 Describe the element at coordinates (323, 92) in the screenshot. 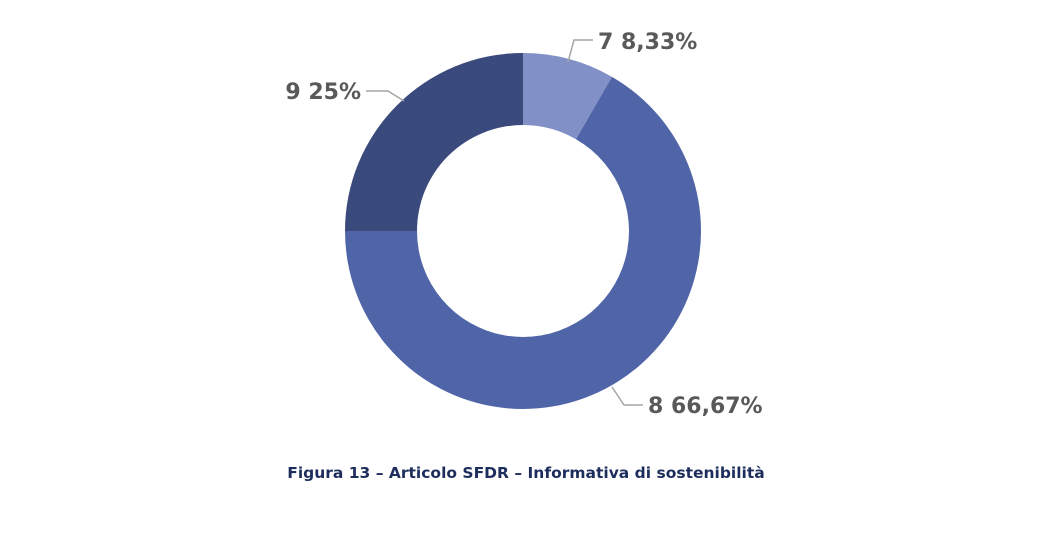

I see `slice-label-9: 9 25%` at that location.